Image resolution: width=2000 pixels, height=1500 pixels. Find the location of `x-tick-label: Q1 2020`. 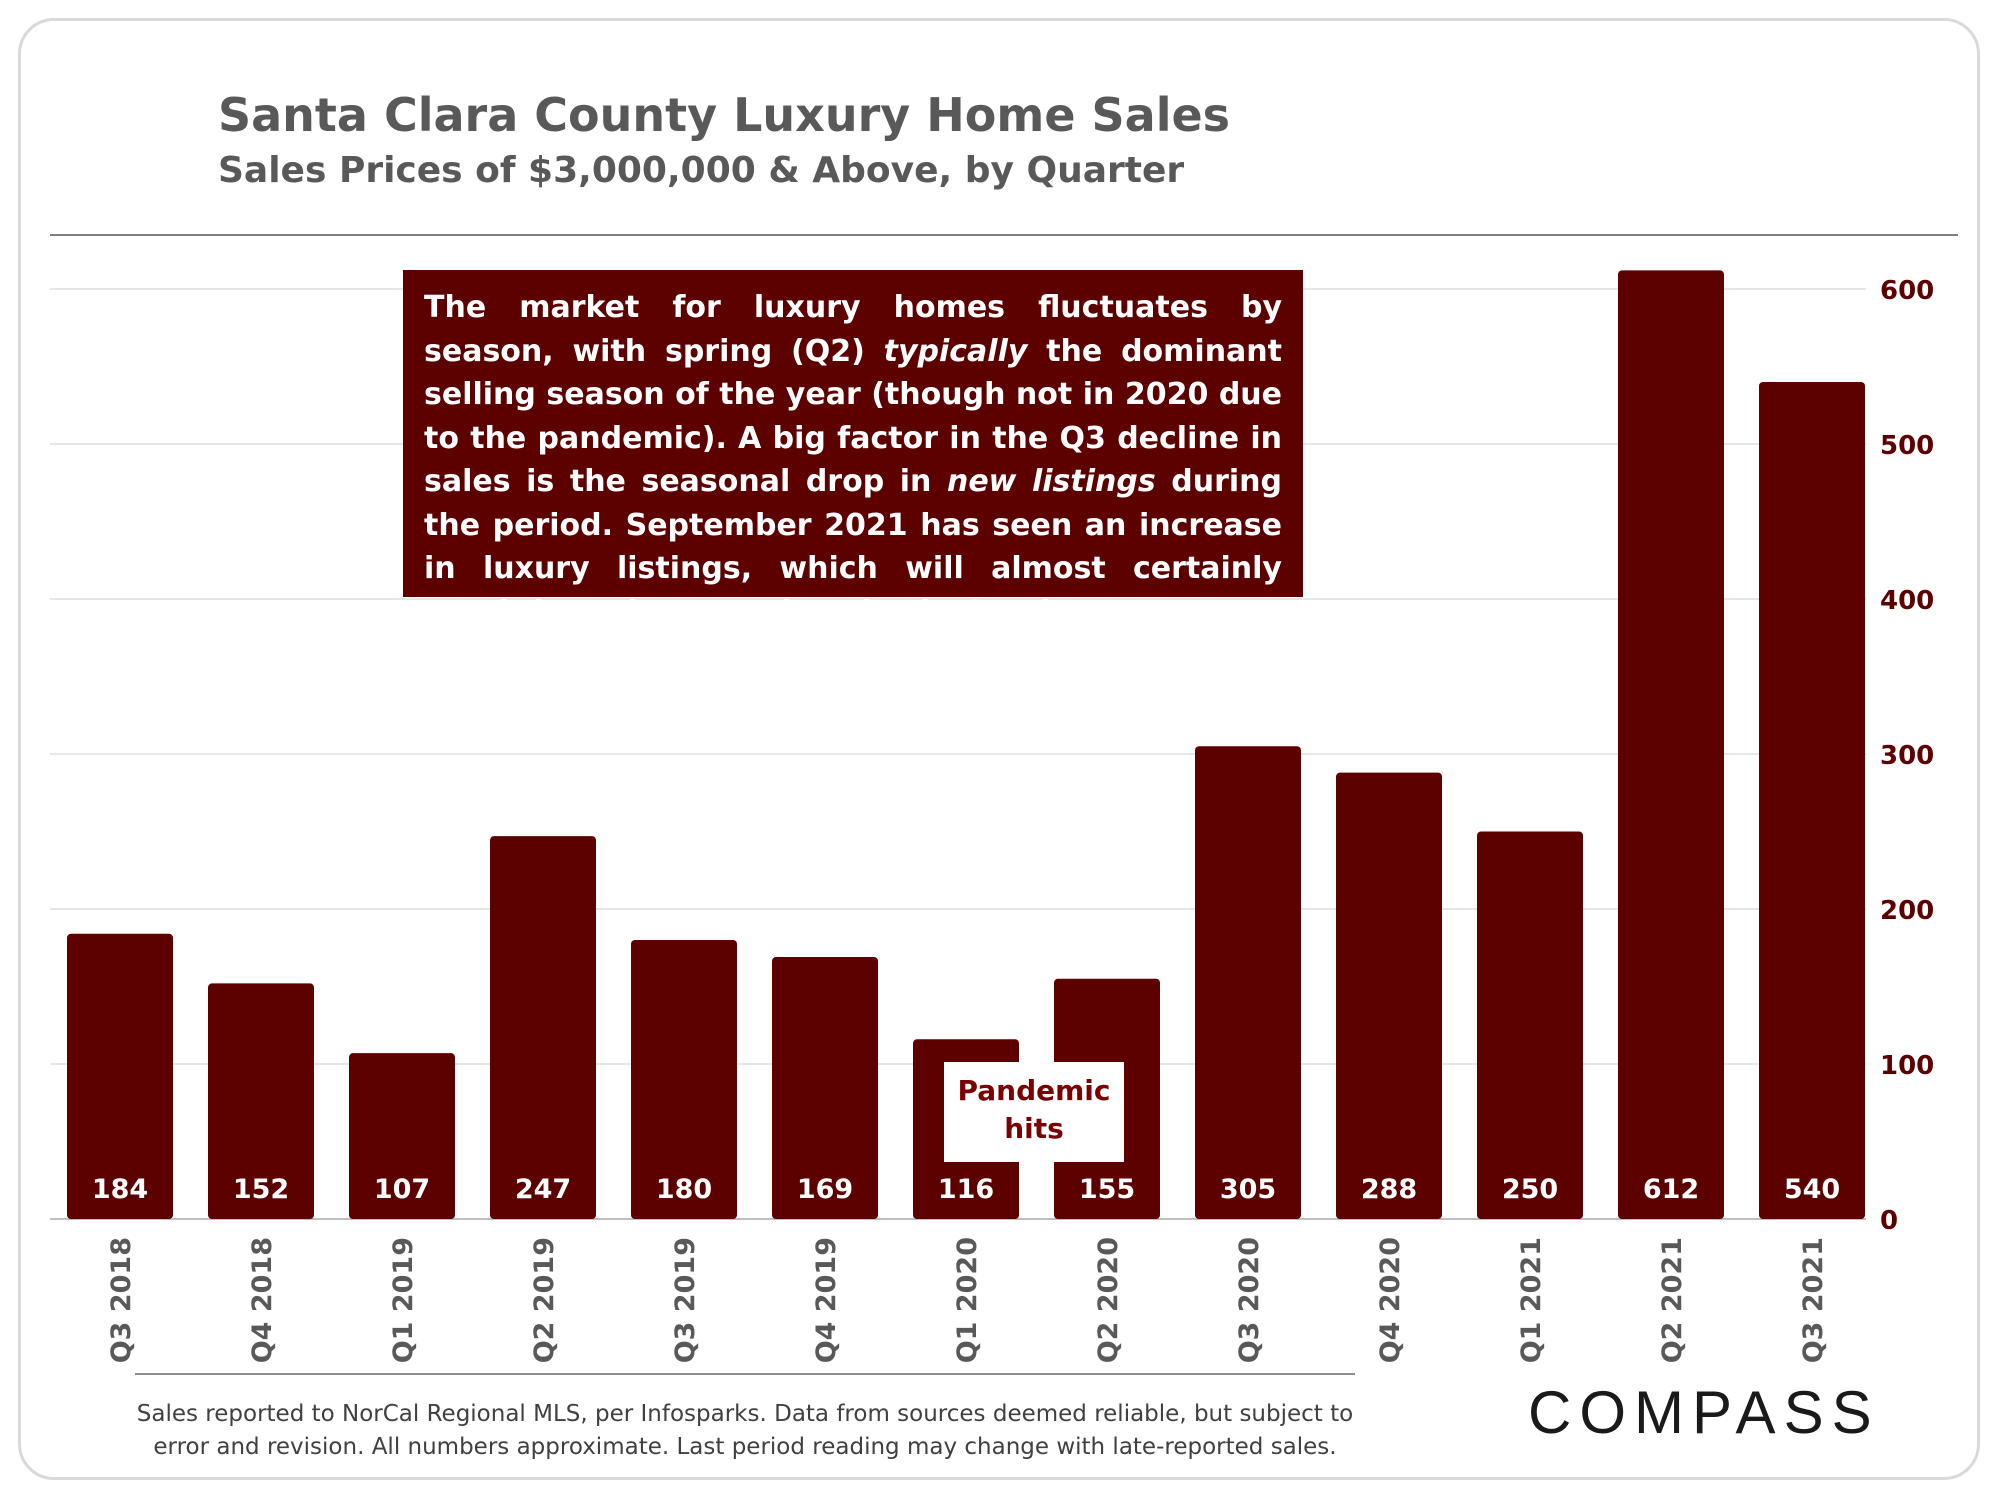

x-tick-label: Q1 2020 is located at coordinates (967, 1300).